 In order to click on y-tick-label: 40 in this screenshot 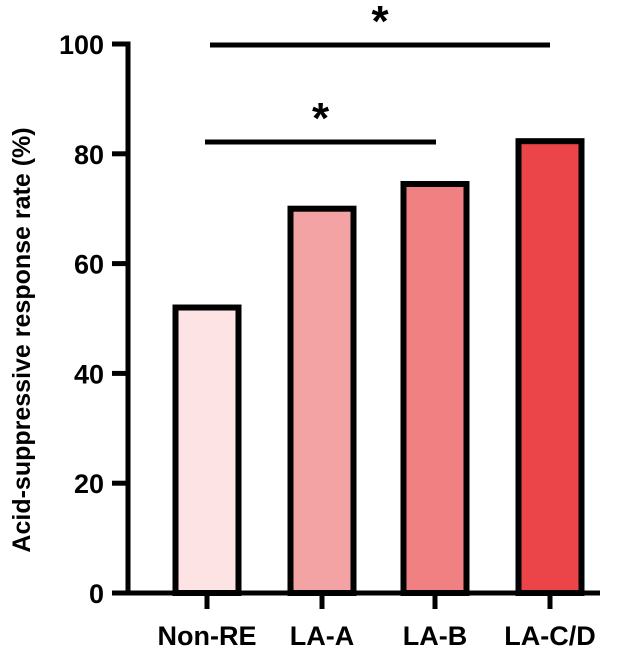, I will do `click(89, 374)`.